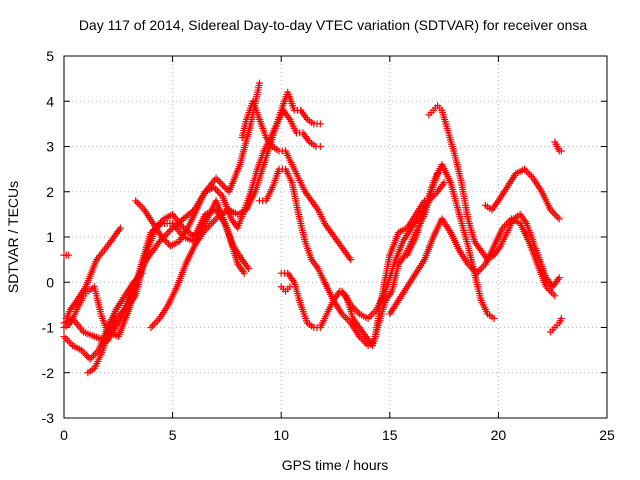  I want to click on y-tick-label: -2, so click(48, 373).